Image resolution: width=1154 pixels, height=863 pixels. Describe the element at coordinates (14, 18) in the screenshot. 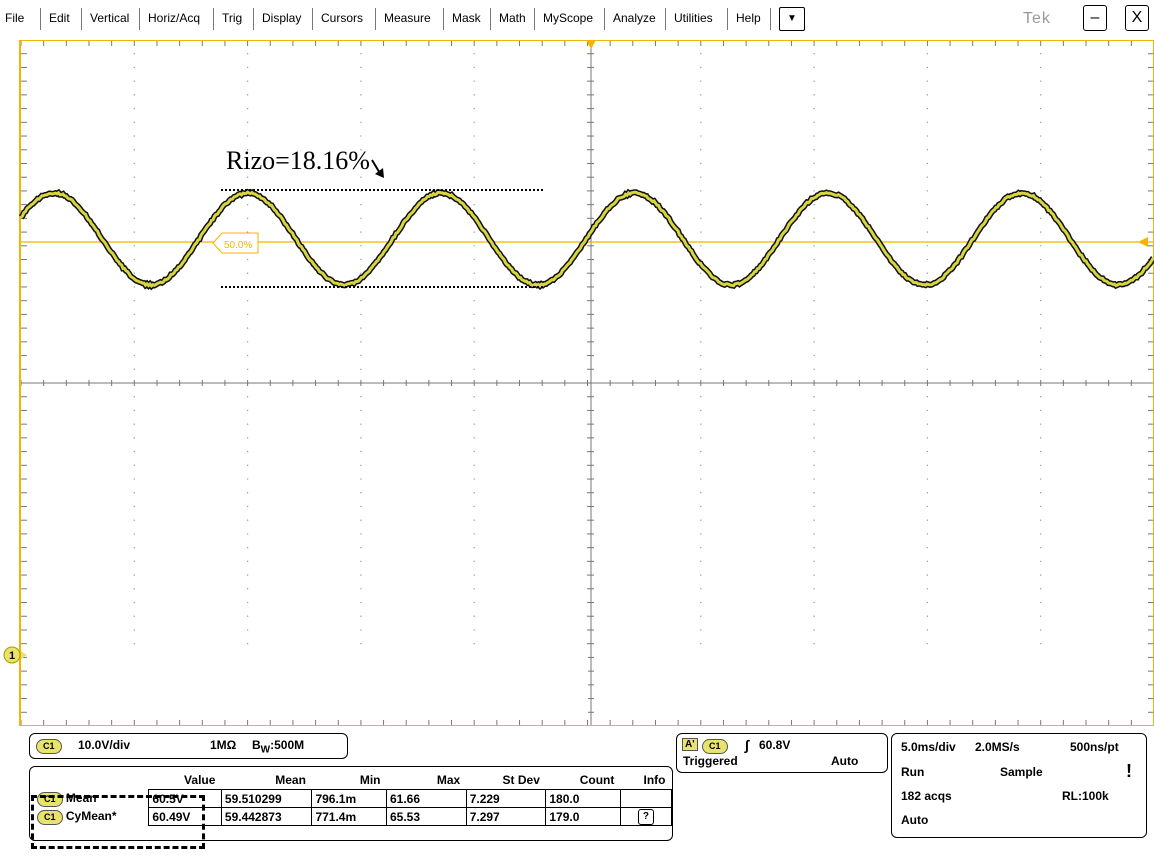

I see `menu-file: File` at that location.